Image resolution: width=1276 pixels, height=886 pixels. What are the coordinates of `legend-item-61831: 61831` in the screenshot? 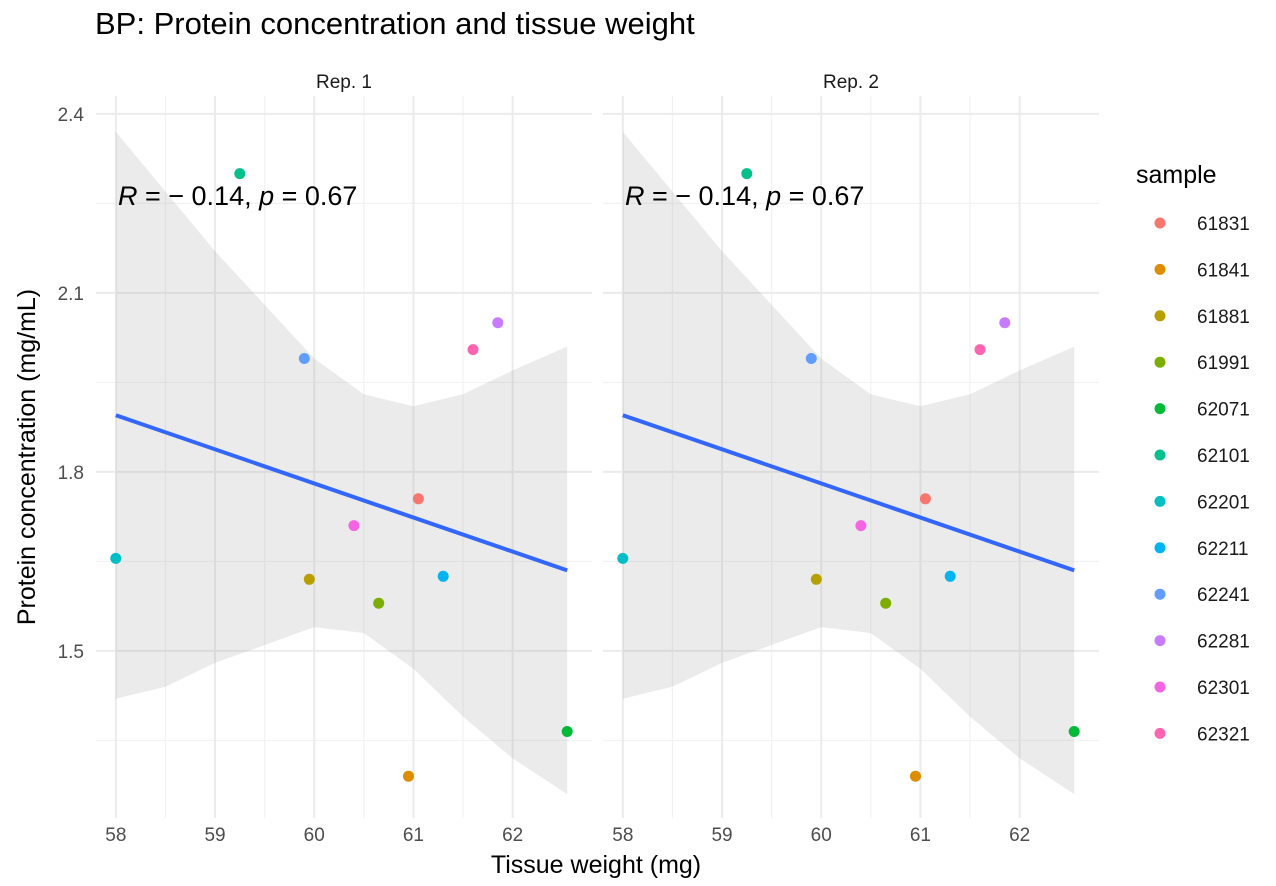 It's located at (1202, 224).